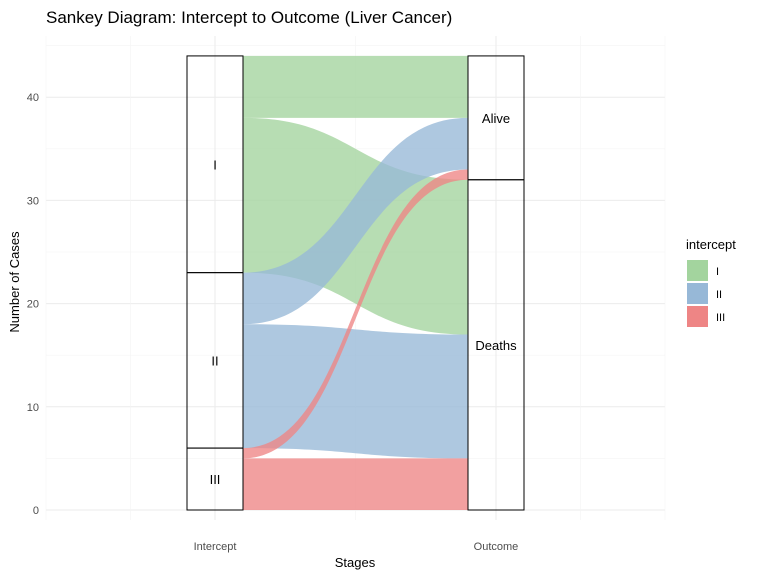 The width and height of the screenshot is (758, 577). Describe the element at coordinates (14, 282) in the screenshot. I see `y-axis-label: Number of Cases` at that location.